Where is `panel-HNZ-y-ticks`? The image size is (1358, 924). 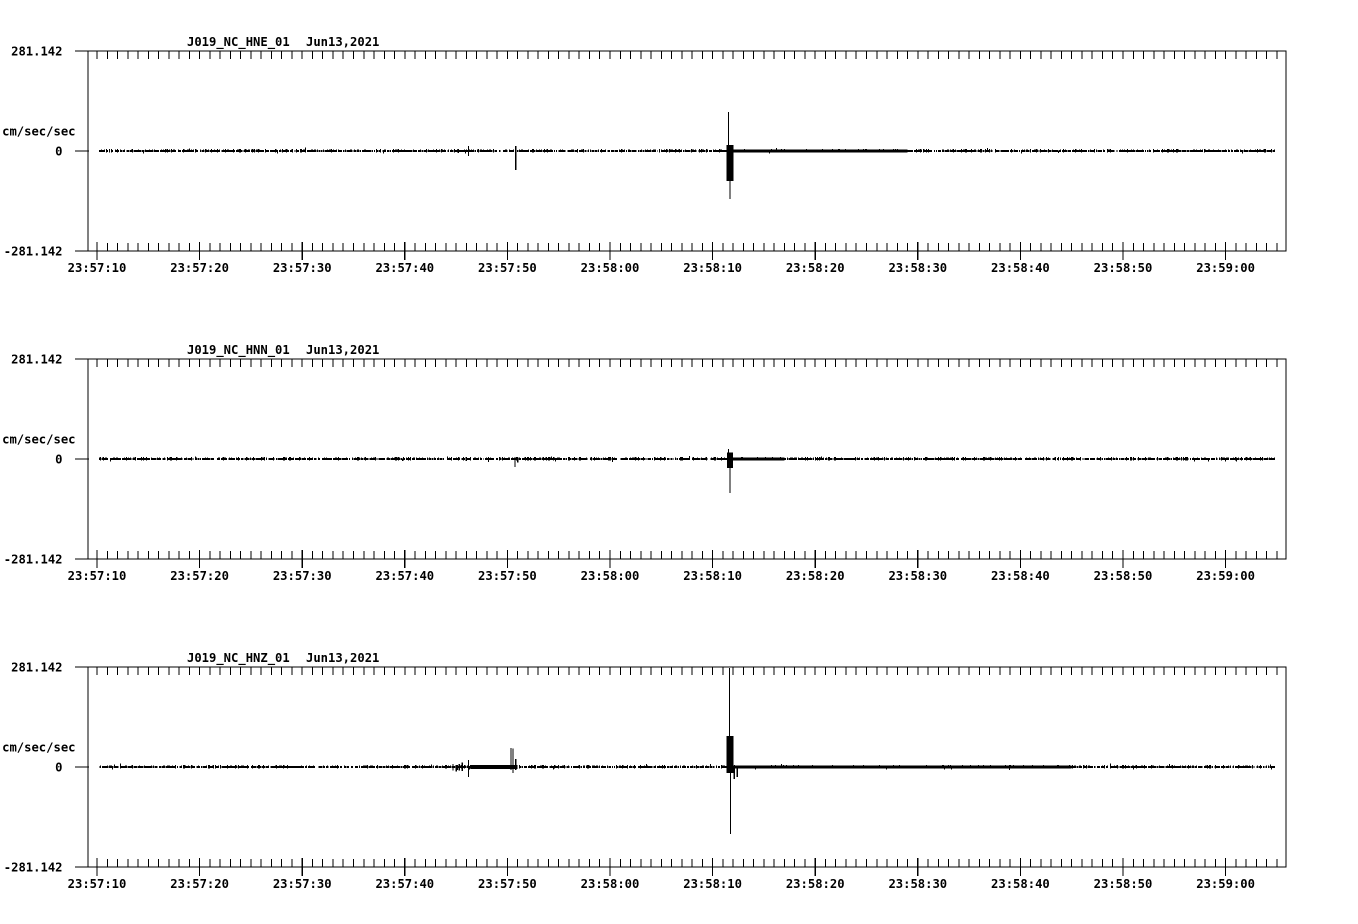 panel-HNZ-y-ticks is located at coordinates (82, 767).